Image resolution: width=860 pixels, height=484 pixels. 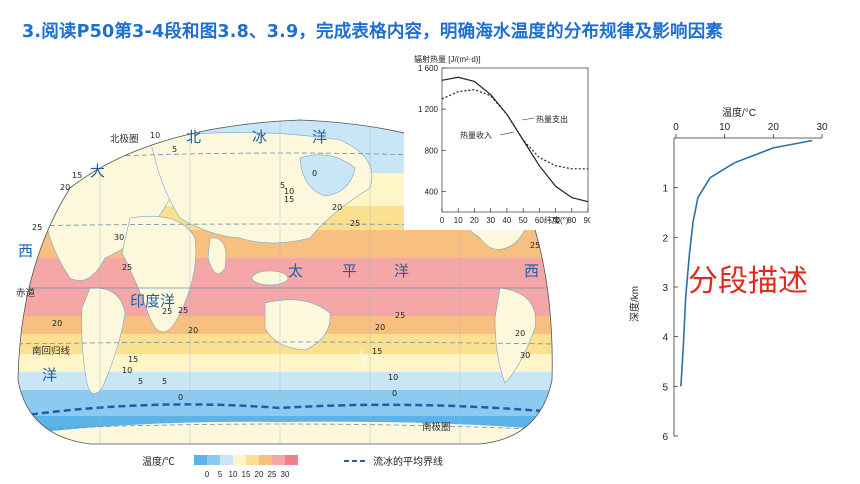 What do you see at coordinates (259, 474) in the screenshot?
I see `legend-tick: 20` at bounding box center [259, 474].